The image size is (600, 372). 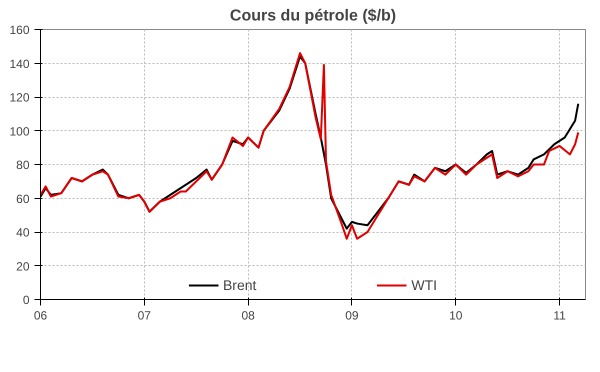 What do you see at coordinates (23, 199) in the screenshot?
I see `y-tick-label: 60` at bounding box center [23, 199].